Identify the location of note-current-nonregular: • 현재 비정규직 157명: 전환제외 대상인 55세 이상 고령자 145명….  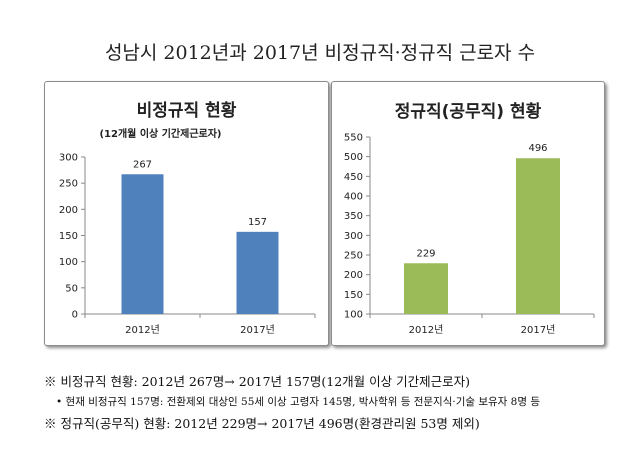
(298, 402).